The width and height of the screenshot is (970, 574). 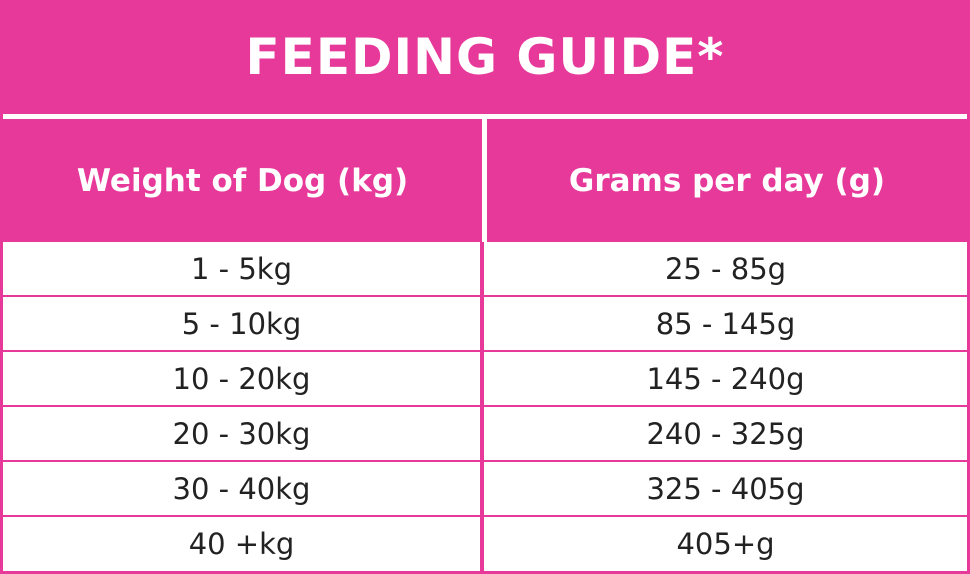 What do you see at coordinates (725, 433) in the screenshot?
I see `grams-cell: 240 - 325g` at bounding box center [725, 433].